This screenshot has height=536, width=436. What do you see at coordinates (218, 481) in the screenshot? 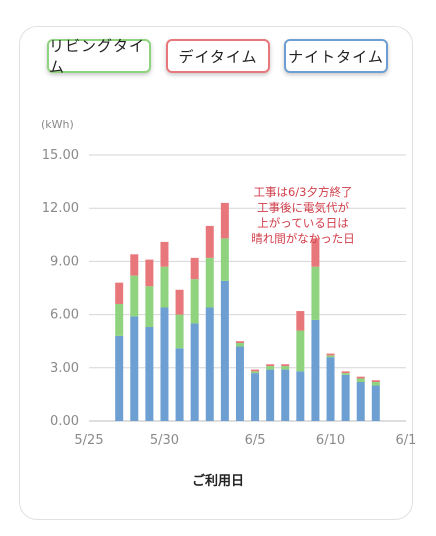
I see `x-axis-title: ご利用日` at bounding box center [218, 481].